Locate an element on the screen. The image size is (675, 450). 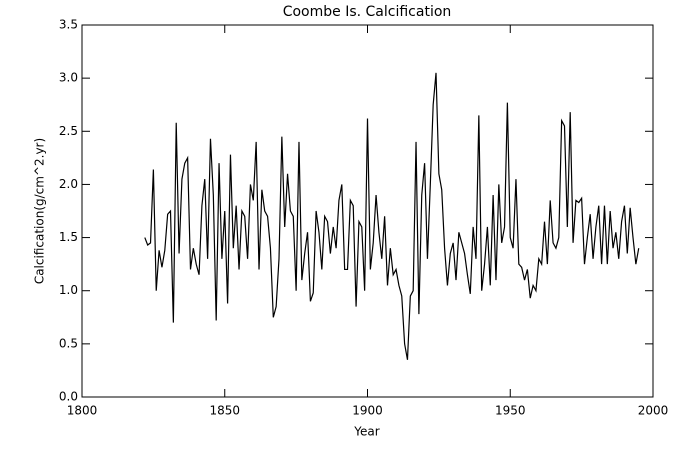
y-tick-label: 3.5 is located at coordinates (68, 25).